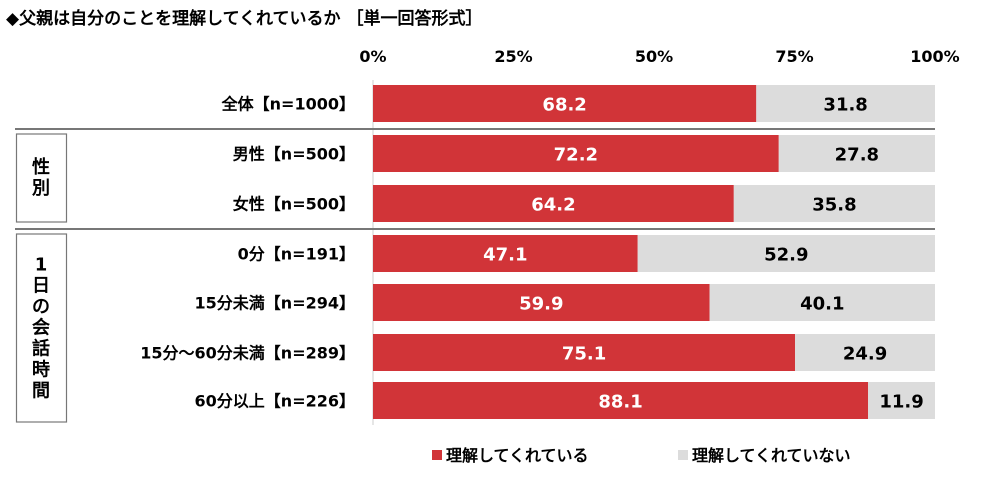 Image resolution: width=1000 pixels, height=479 pixels. What do you see at coordinates (275, 401) in the screenshot?
I see `category-label: 60分以上【n=226】` at bounding box center [275, 401].